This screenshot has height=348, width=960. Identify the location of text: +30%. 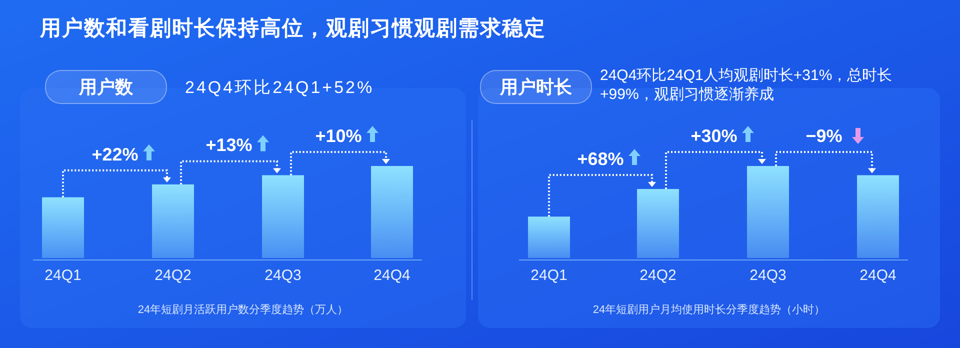
(714, 136).